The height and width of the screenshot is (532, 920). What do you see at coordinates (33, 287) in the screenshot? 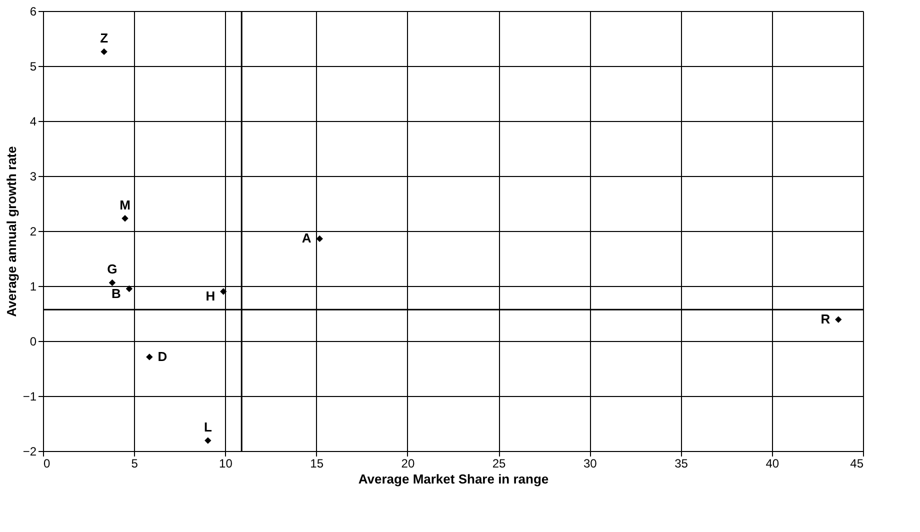
I see `y-tick-label: 1` at bounding box center [33, 287].